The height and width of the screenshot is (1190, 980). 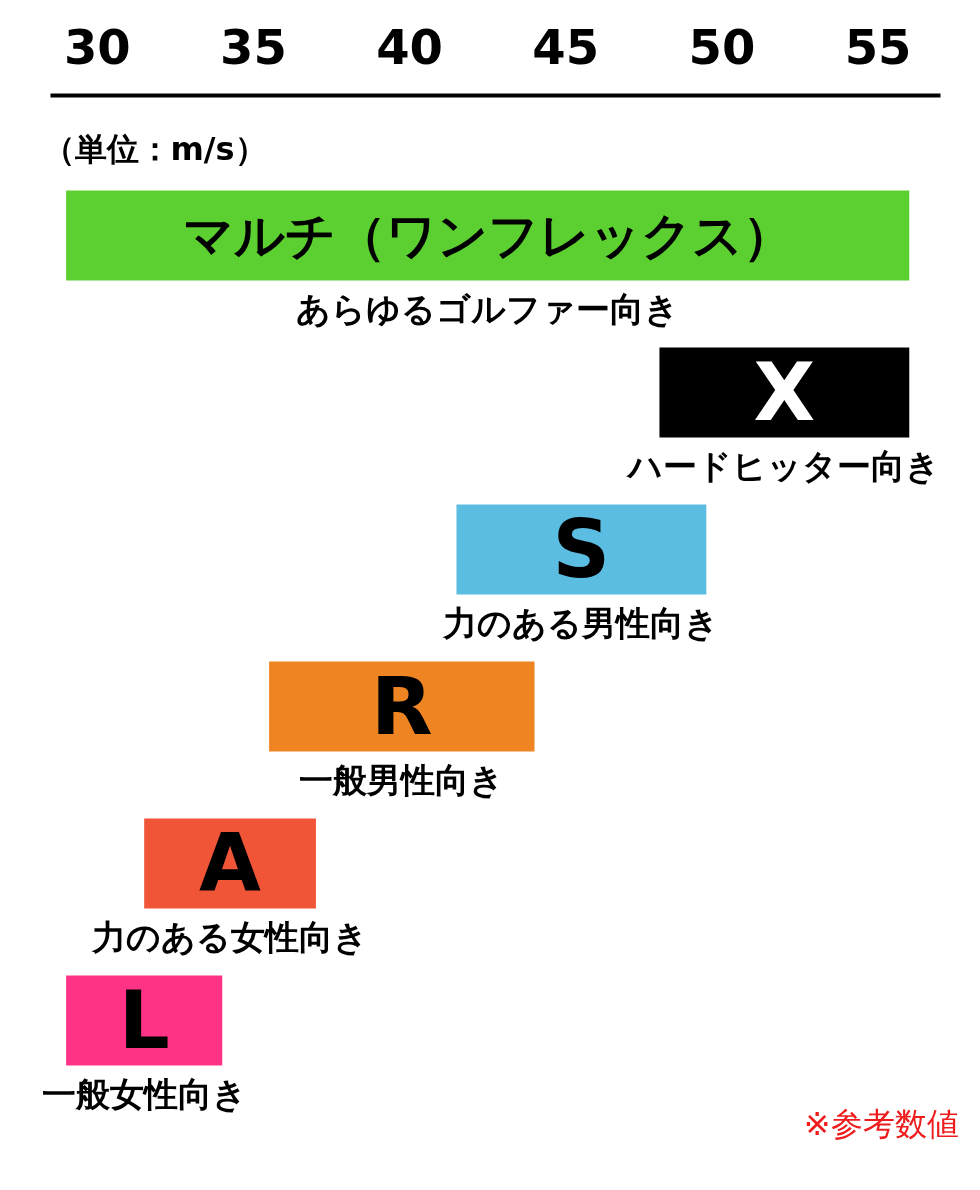 What do you see at coordinates (783, 466) in the screenshot?
I see `annotation: ハードヒッター向き` at bounding box center [783, 466].